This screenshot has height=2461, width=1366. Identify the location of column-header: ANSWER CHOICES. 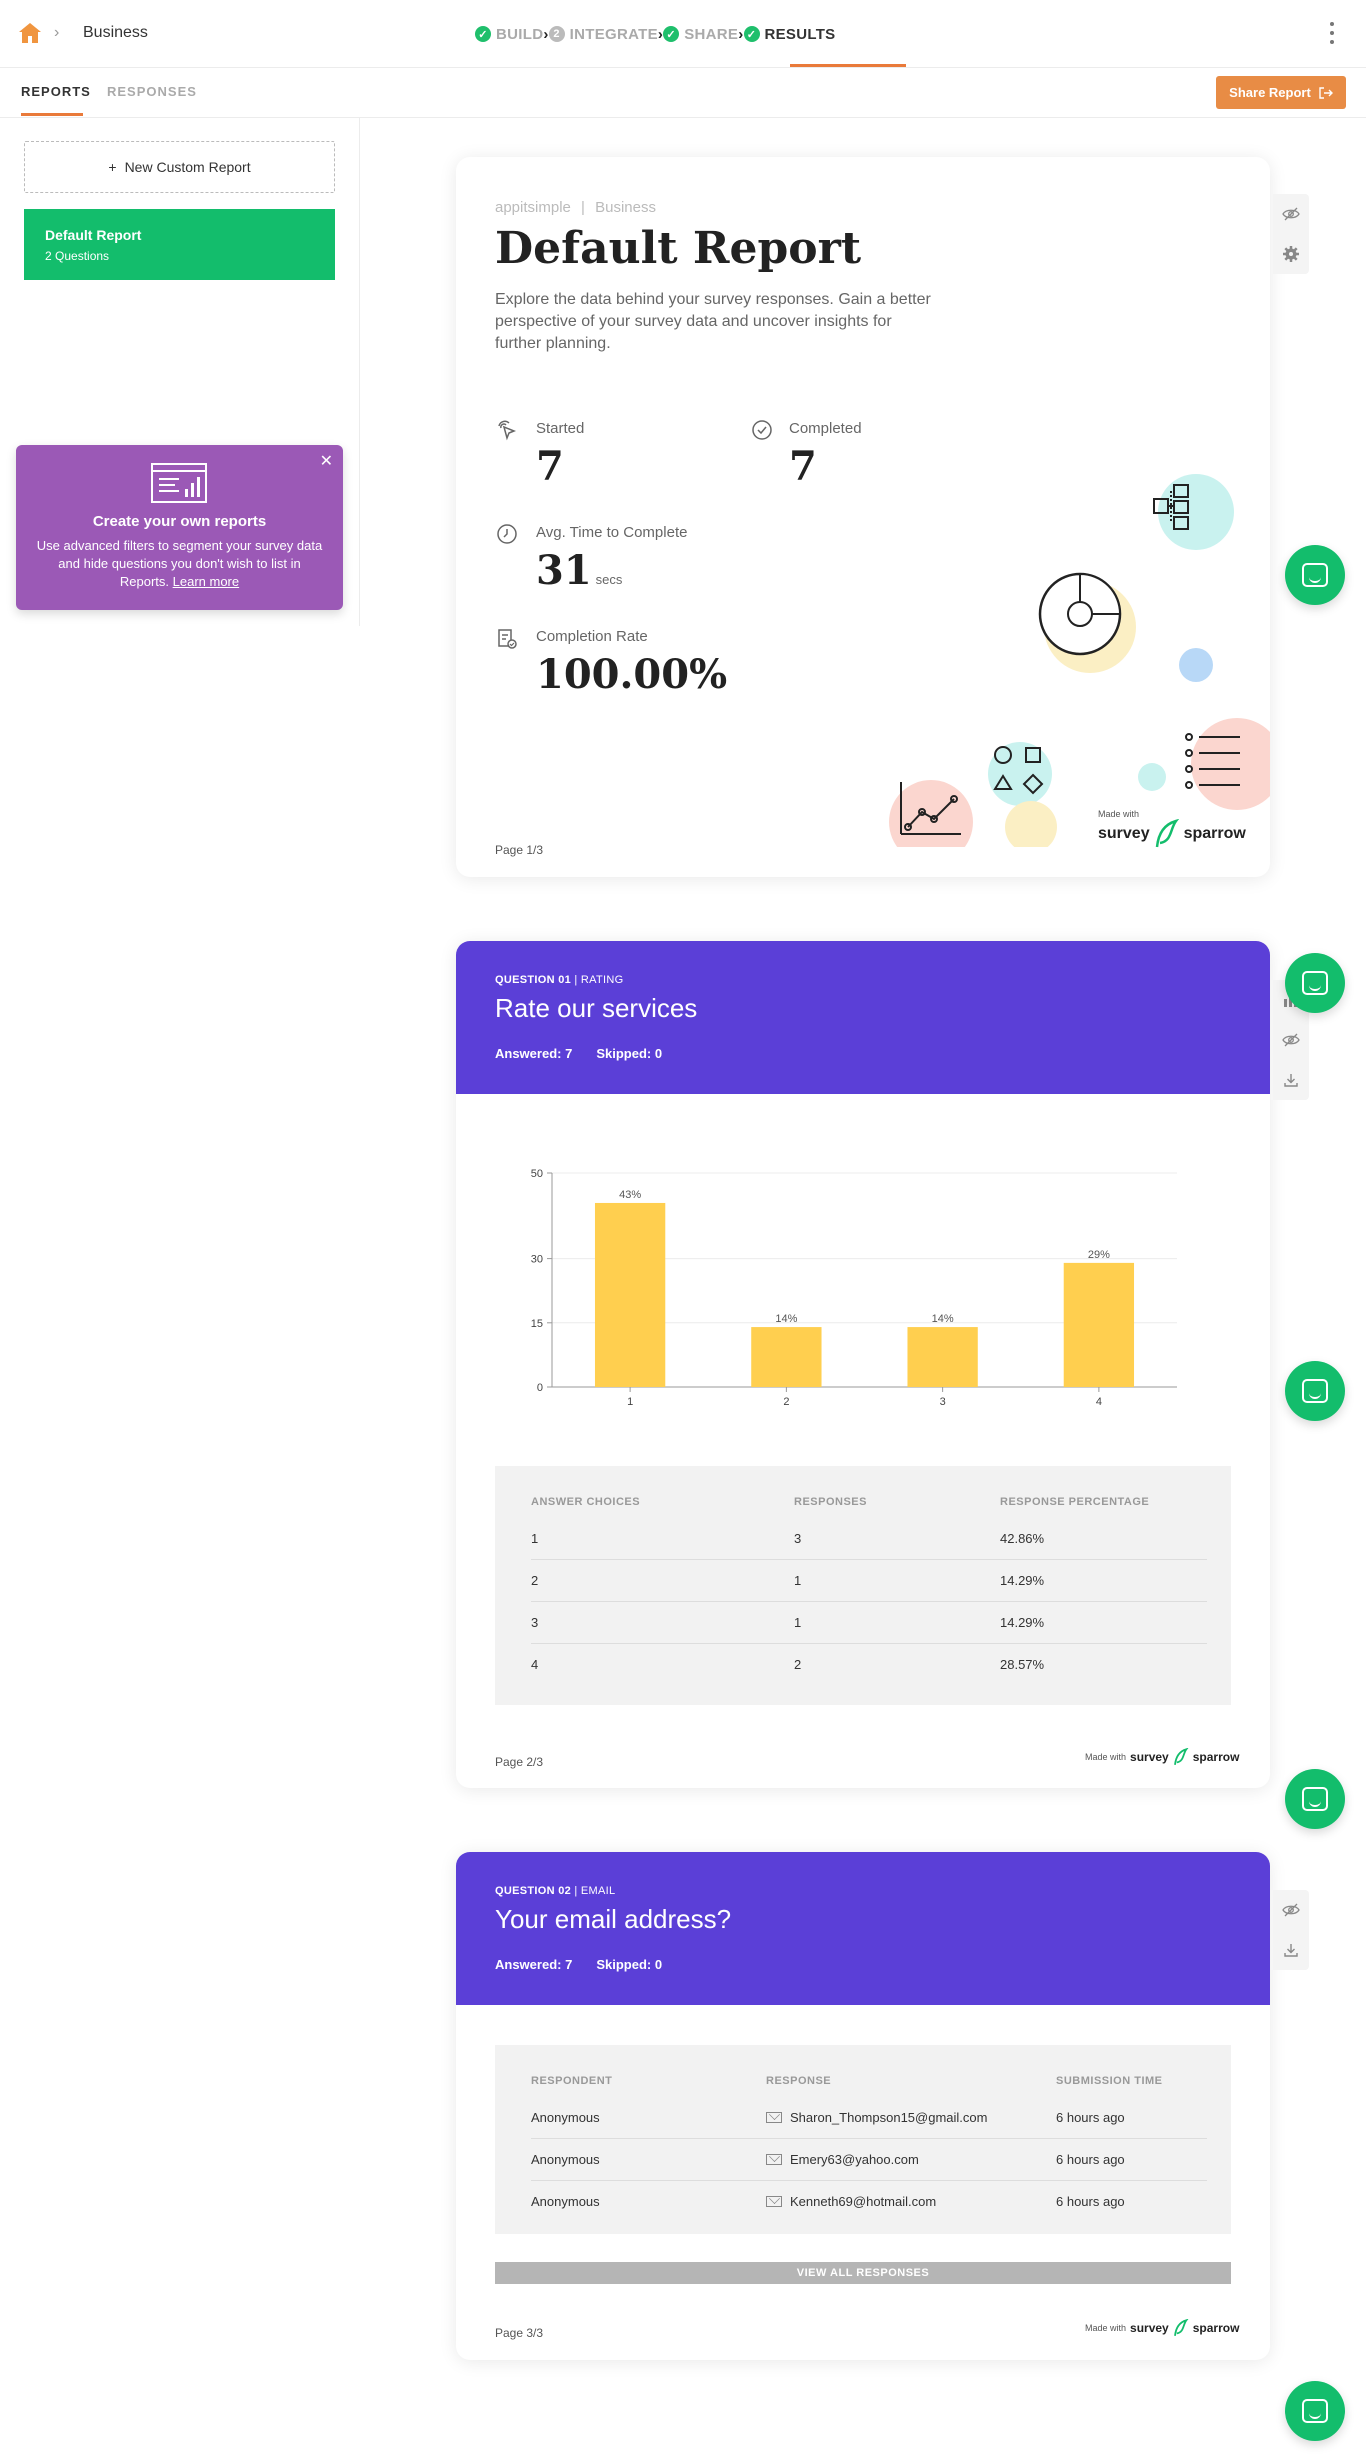
(586, 1502).